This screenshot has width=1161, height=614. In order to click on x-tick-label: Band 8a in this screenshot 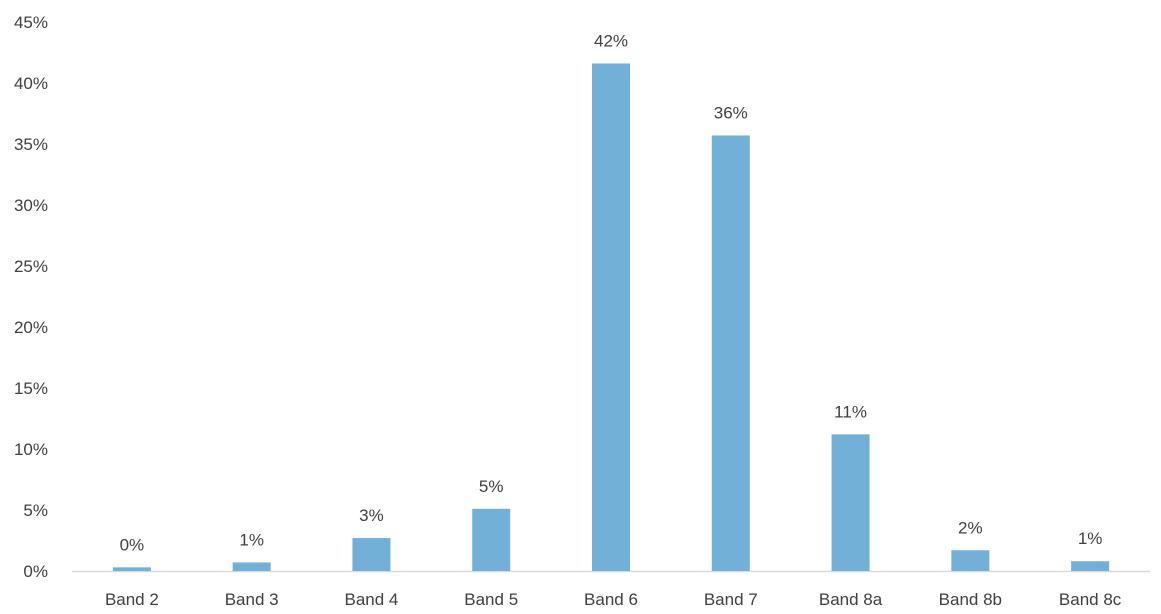, I will do `click(851, 599)`.